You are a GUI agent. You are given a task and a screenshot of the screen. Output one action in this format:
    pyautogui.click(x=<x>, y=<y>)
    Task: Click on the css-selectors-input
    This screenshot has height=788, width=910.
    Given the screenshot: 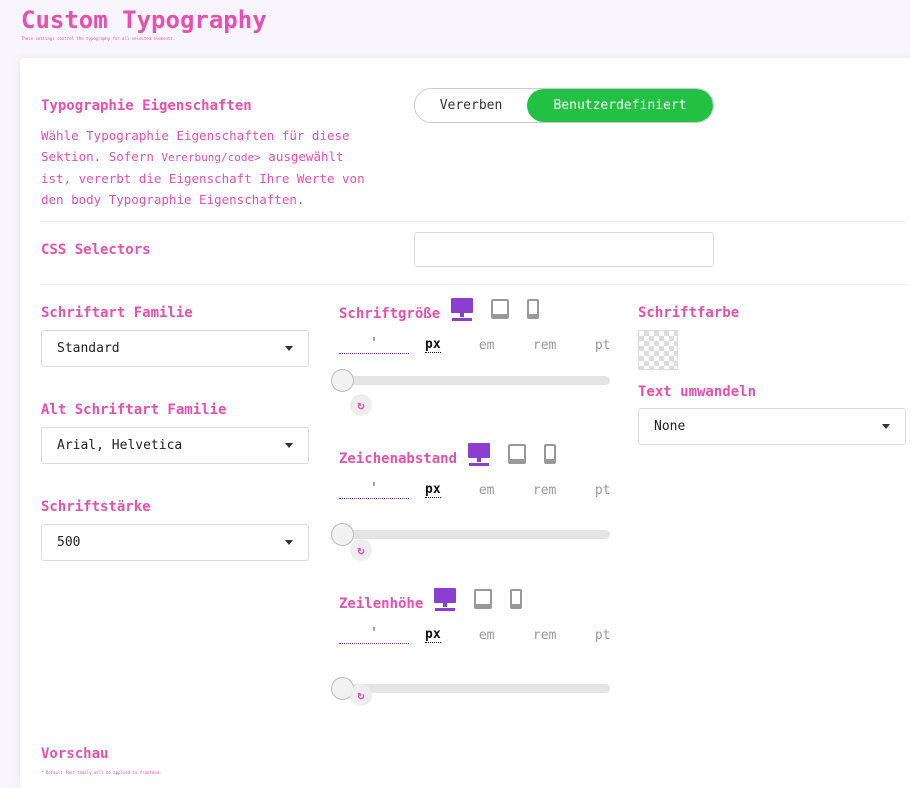 What is the action you would take?
    pyautogui.click(x=564, y=249)
    